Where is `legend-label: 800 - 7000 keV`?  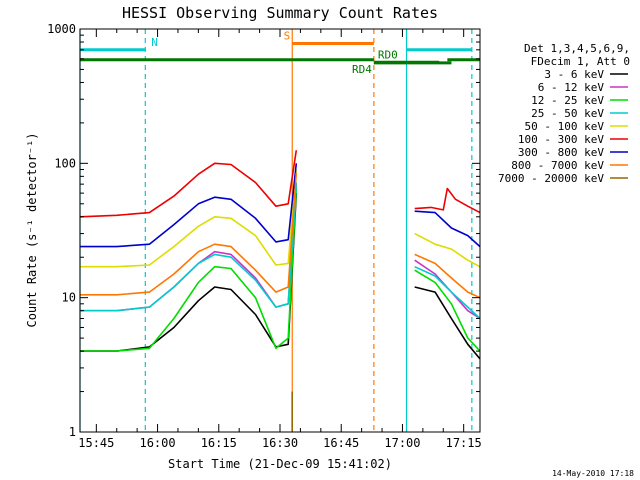
legend-label: 800 - 7000 keV is located at coordinates (557, 165).